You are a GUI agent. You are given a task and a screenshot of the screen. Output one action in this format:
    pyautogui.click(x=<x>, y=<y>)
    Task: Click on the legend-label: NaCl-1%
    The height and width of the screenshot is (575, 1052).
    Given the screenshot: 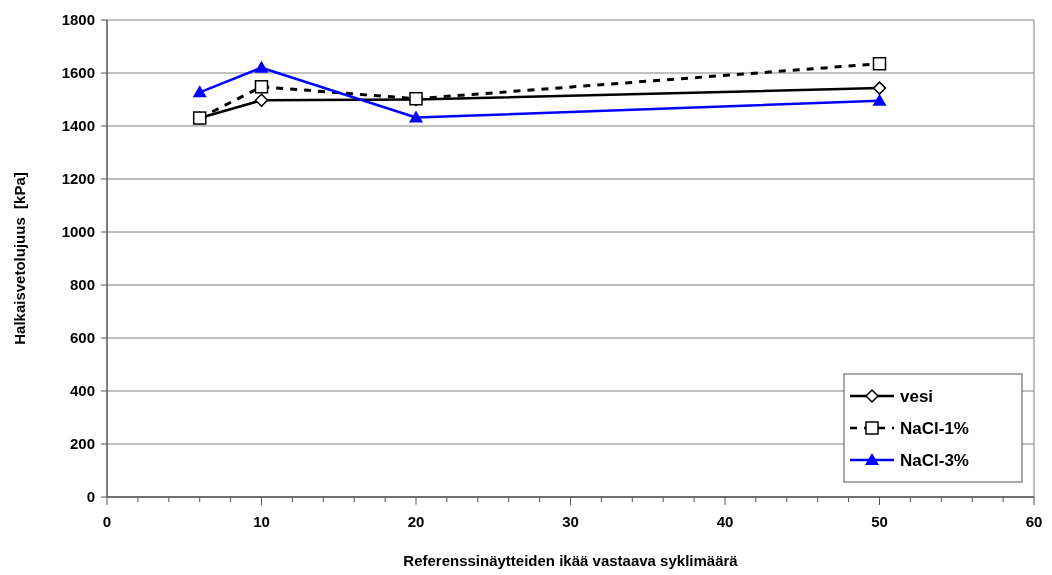 What is the action you would take?
    pyautogui.click(x=934, y=428)
    